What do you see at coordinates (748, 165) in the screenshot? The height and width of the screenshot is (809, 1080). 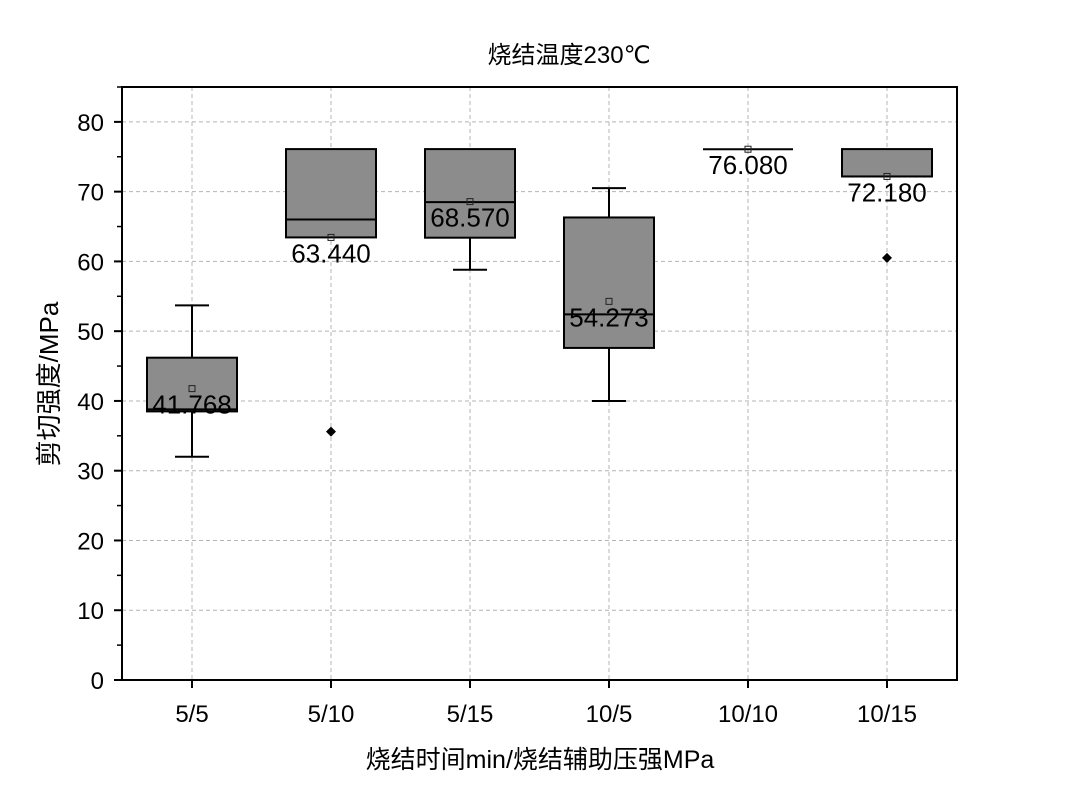 I see `mean-data-label: 76.080` at bounding box center [748, 165].